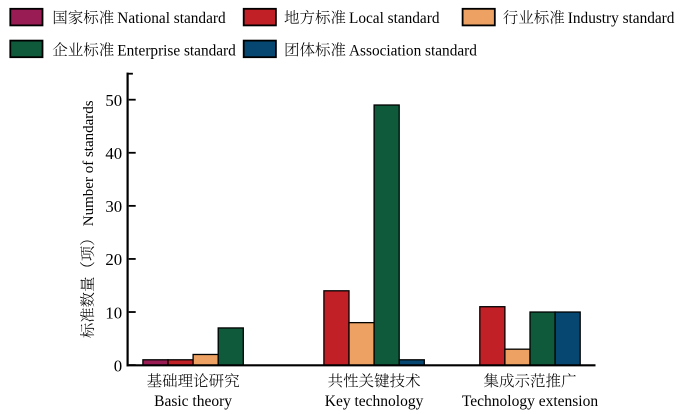 The width and height of the screenshot is (693, 414). Describe the element at coordinates (176, 50) in the screenshot. I see `svg-text: Enterprise standard` at that location.